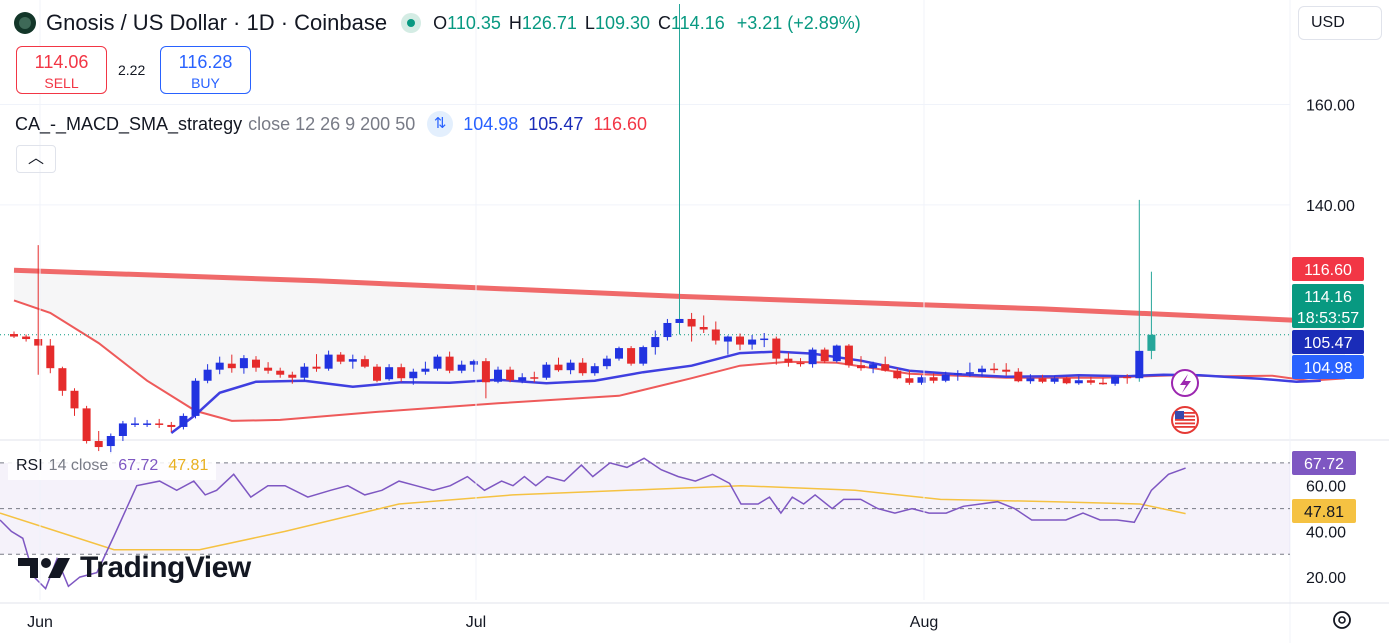 Image resolution: width=1389 pixels, height=643 pixels. What do you see at coordinates (36, 159) in the screenshot?
I see `collapse-legend-button: ︿` at bounding box center [36, 159].